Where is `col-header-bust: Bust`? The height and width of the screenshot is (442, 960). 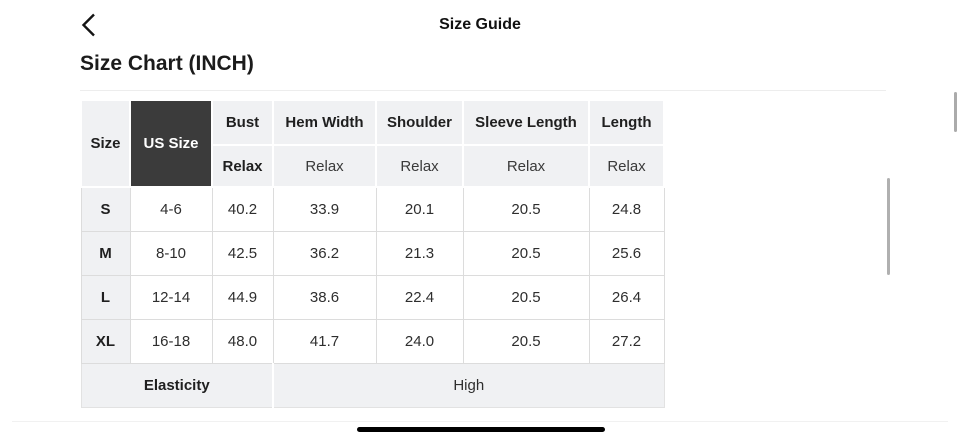
col-header-bust: Bust is located at coordinates (242, 122).